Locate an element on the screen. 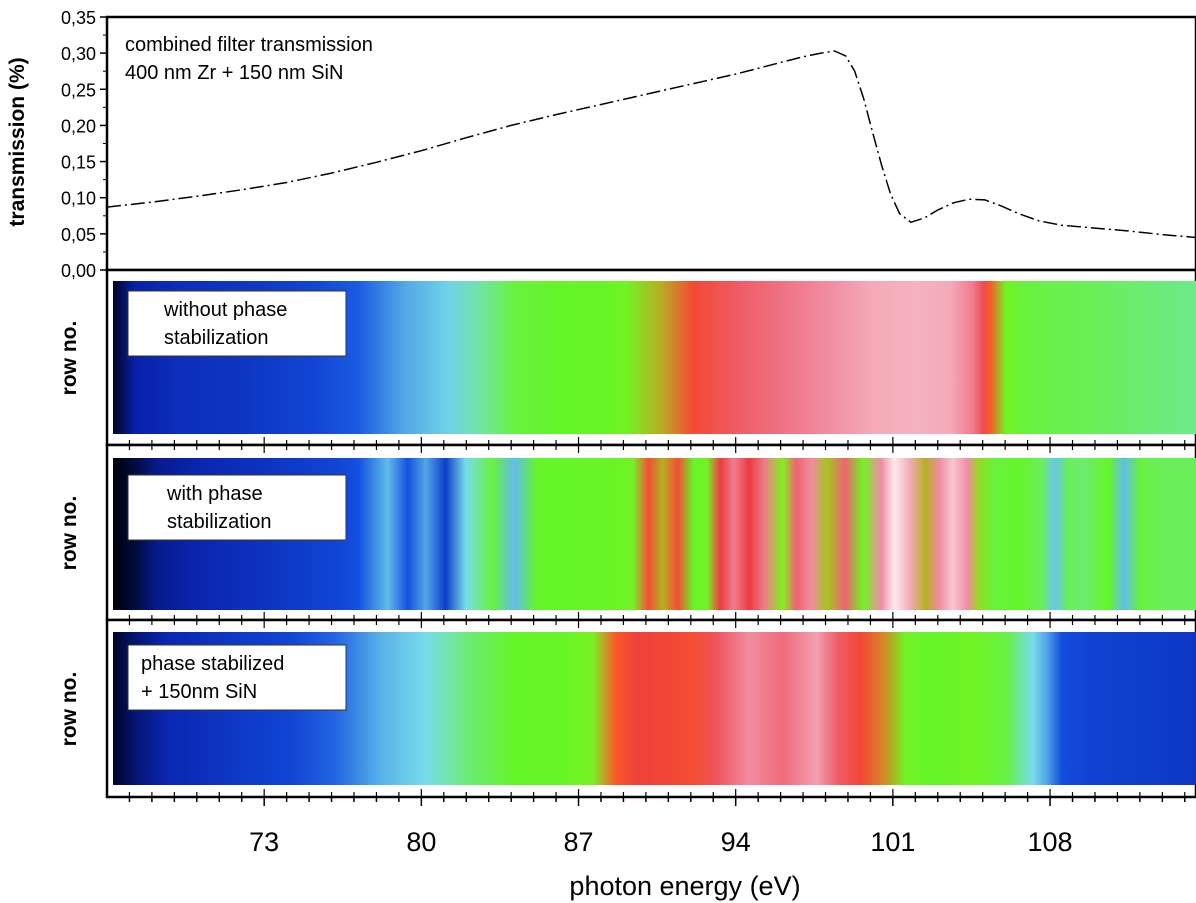 Image resolution: width=1196 pixels, height=903 pixels. x-tick-label: 94 is located at coordinates (736, 842).